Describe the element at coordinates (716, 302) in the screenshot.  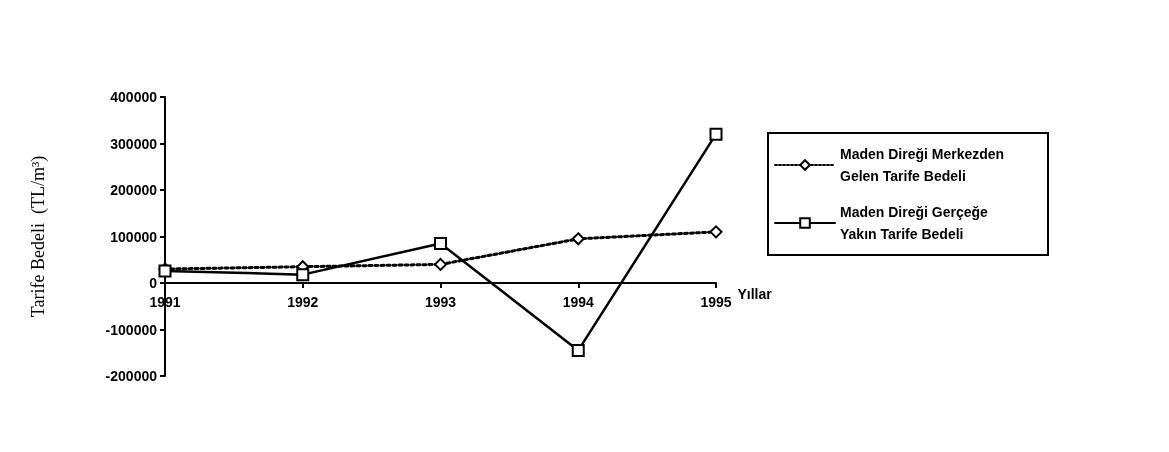
I see `x-tick-label: 1995` at that location.